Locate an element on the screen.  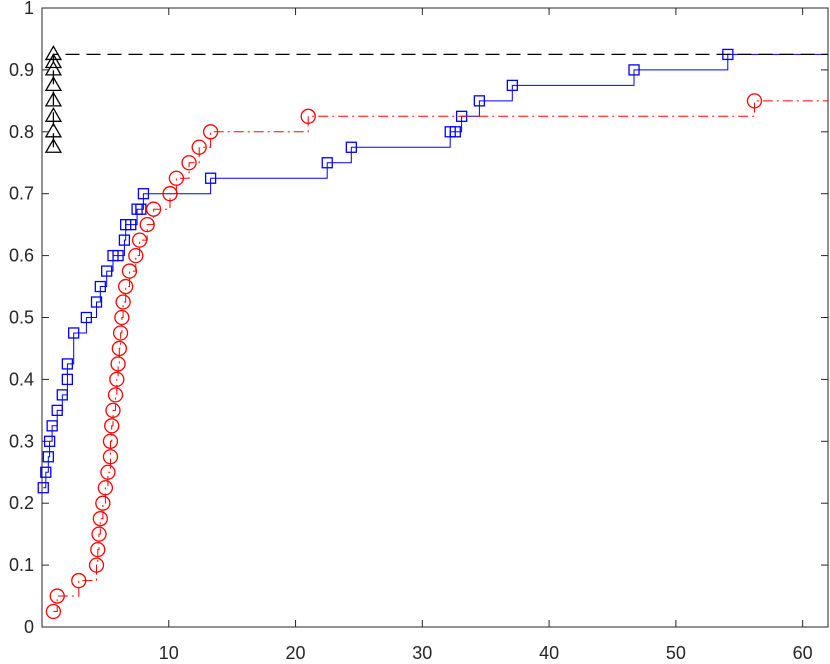
y-tick-label: 0.2 is located at coordinates (21, 503).